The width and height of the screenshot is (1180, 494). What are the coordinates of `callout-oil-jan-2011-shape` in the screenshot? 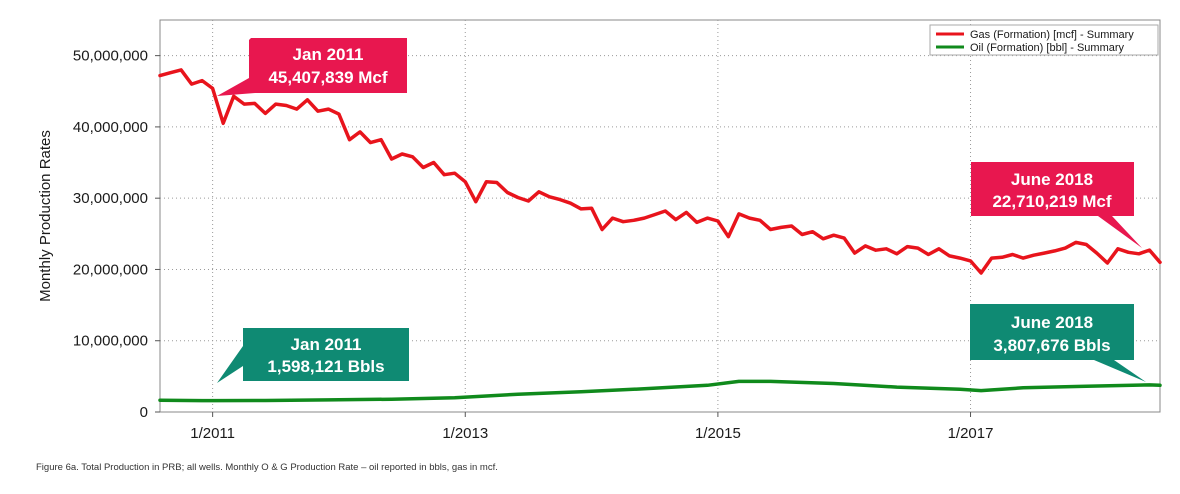 It's located at (313, 355).